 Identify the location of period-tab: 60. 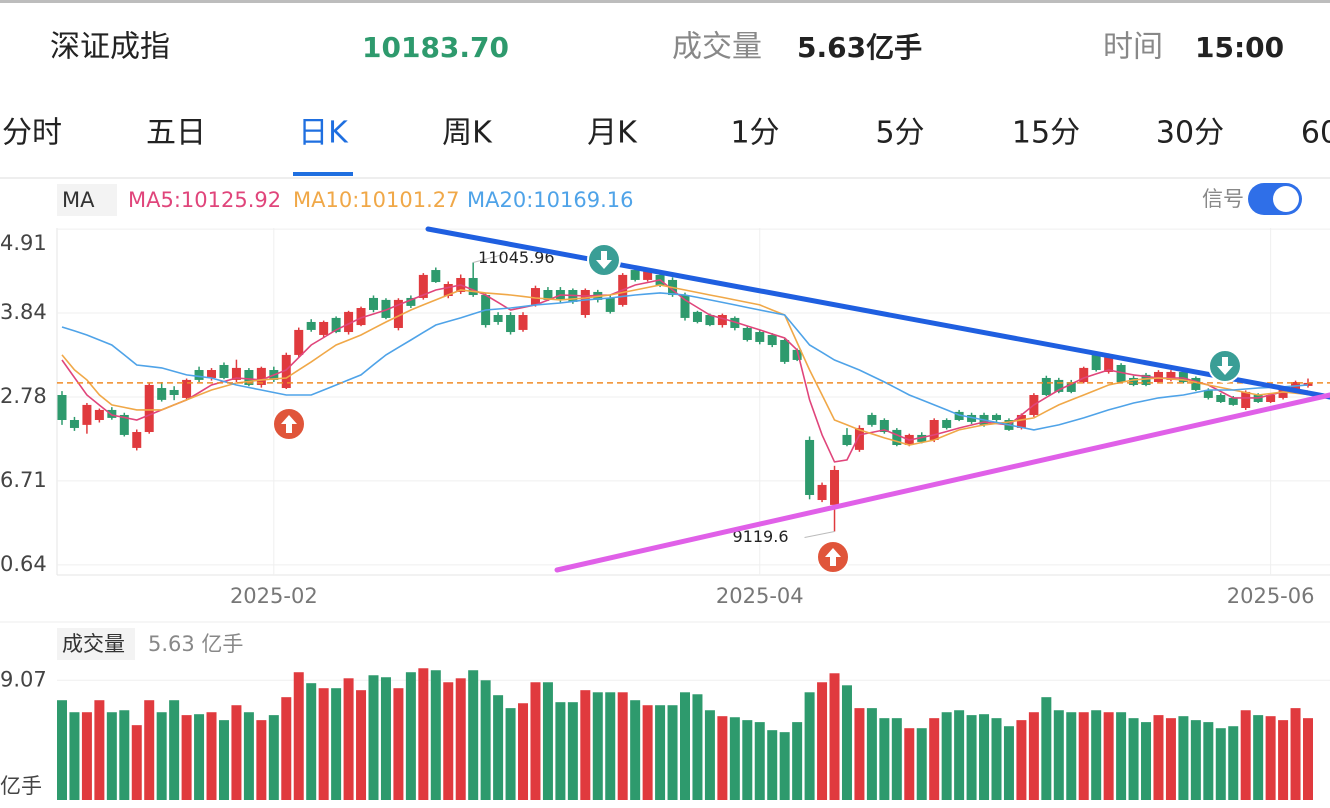
(1315, 133).